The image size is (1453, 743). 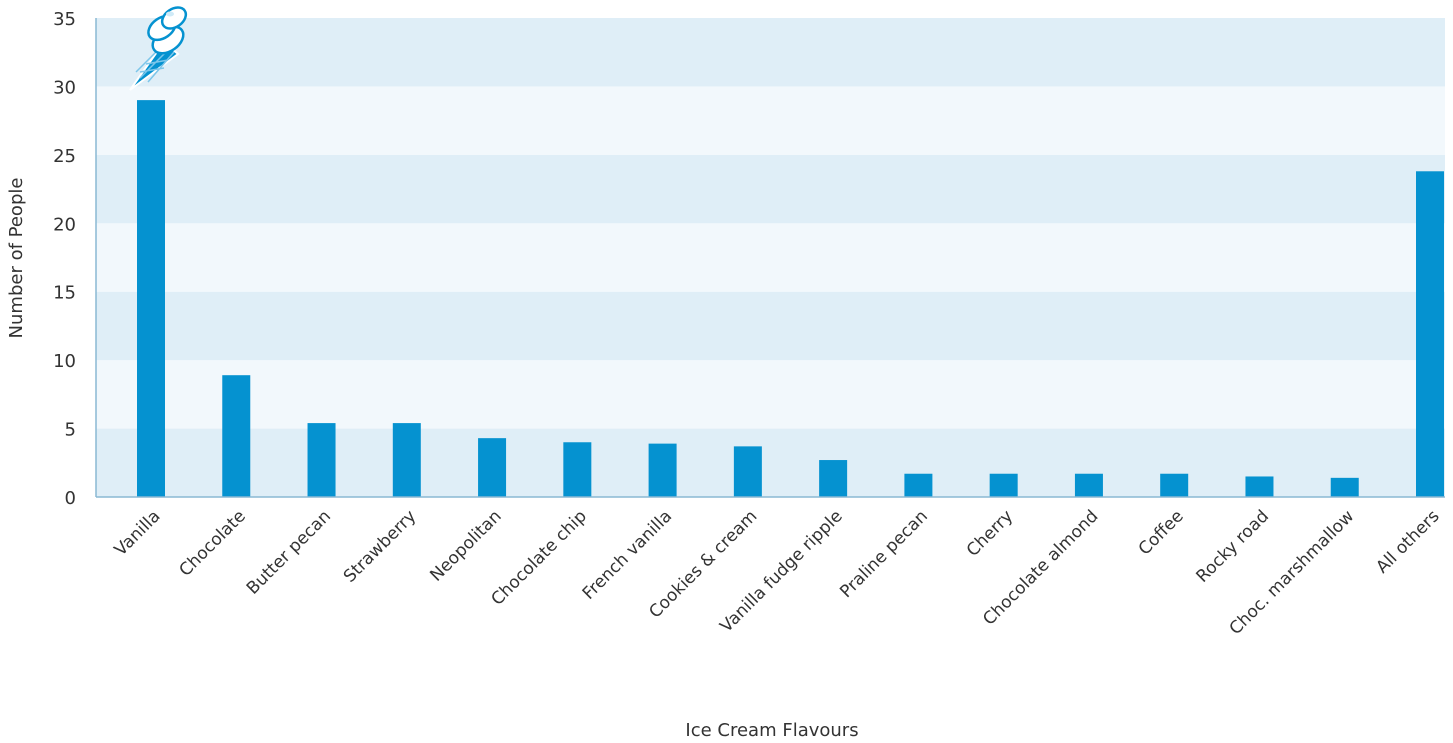 I want to click on x-tick-label: Neopolitan, so click(x=465, y=545).